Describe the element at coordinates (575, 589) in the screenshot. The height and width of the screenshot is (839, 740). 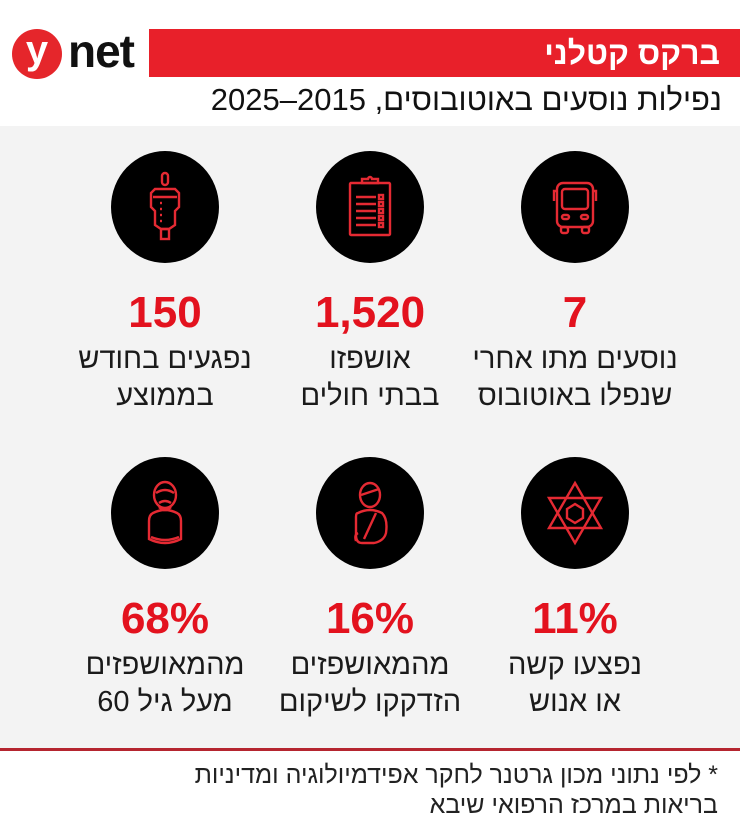
I see `stat-card: 11% נפצעו קשה או אנוש` at that location.